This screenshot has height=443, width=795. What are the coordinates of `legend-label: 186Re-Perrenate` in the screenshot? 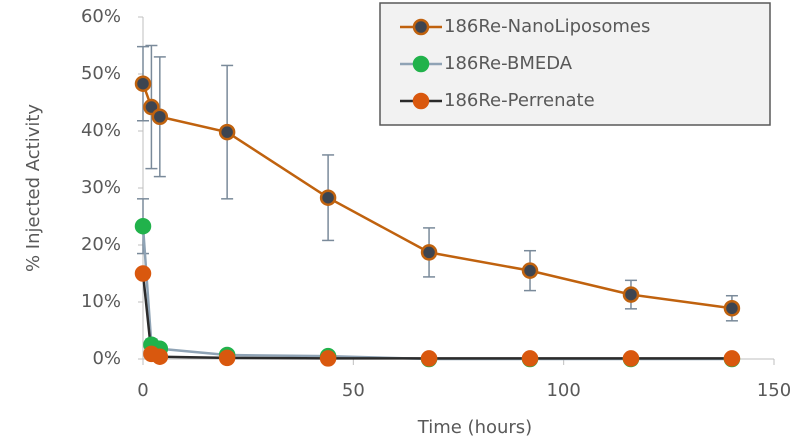 It's located at (519, 100).